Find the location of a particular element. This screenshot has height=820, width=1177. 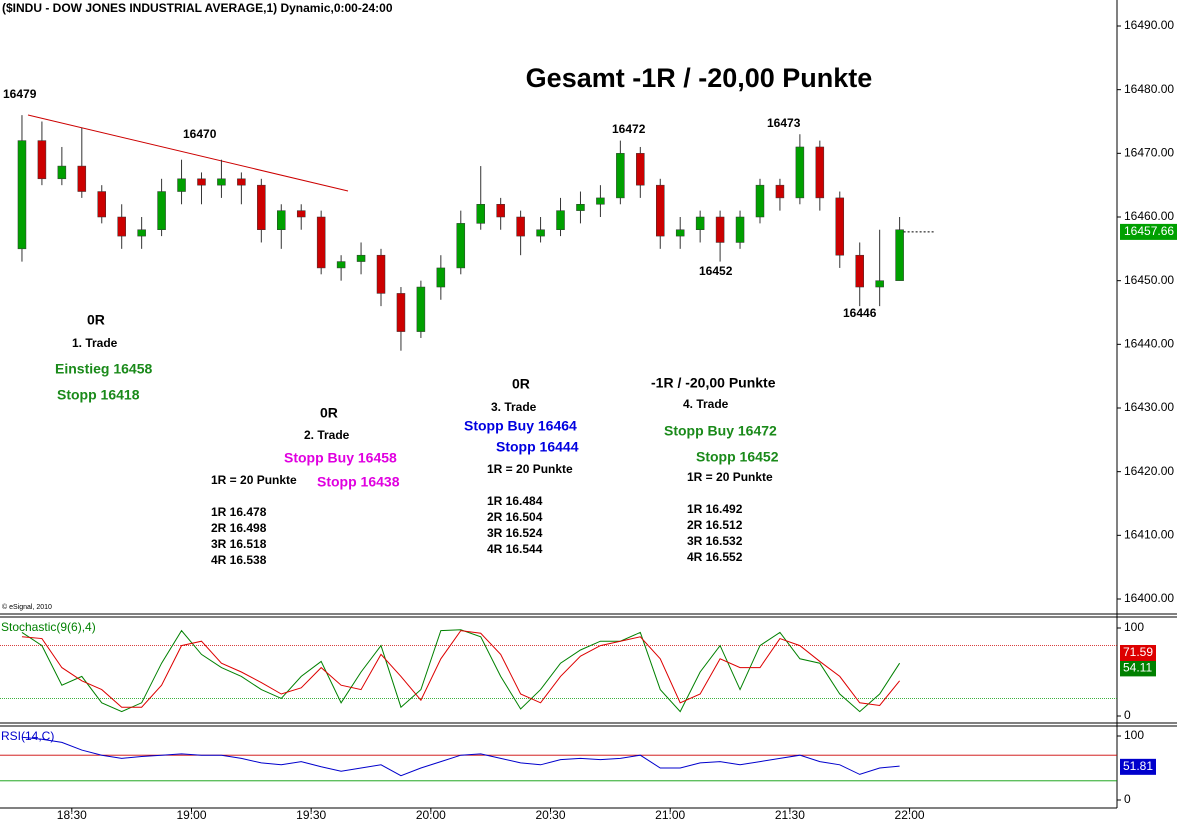

annotation: 0R is located at coordinates (329, 413).